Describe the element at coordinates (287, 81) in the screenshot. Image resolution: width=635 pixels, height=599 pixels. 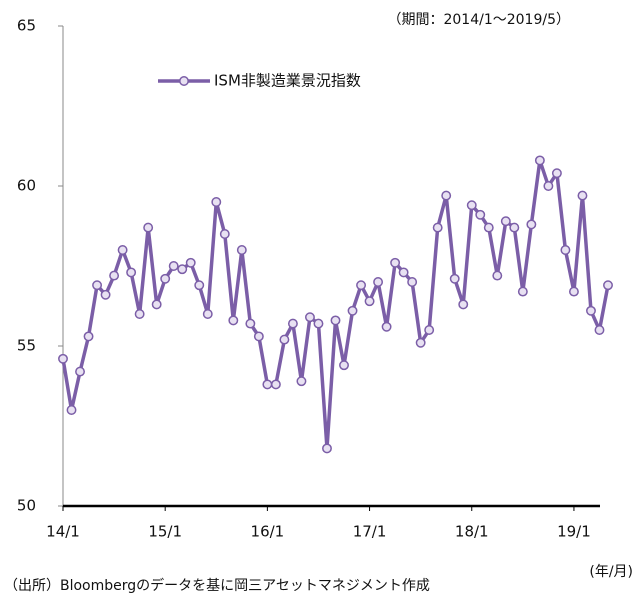
I see `legend-label: ISM非製造業景況指数` at that location.